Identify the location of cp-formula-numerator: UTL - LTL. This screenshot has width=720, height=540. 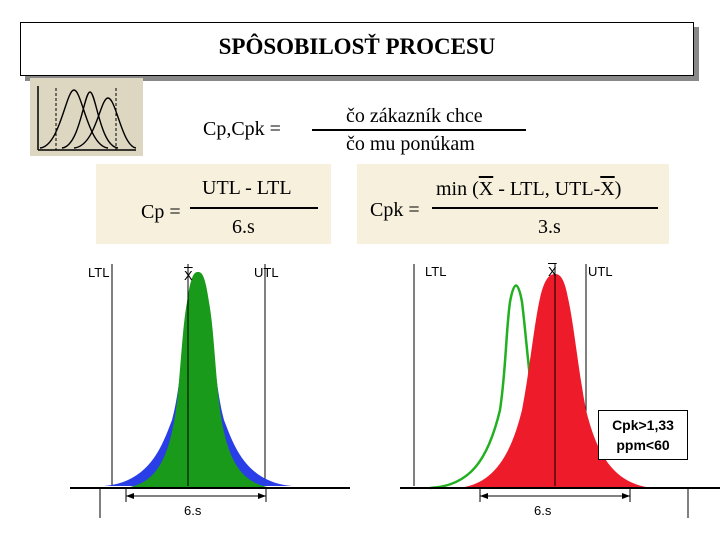
(247, 188).